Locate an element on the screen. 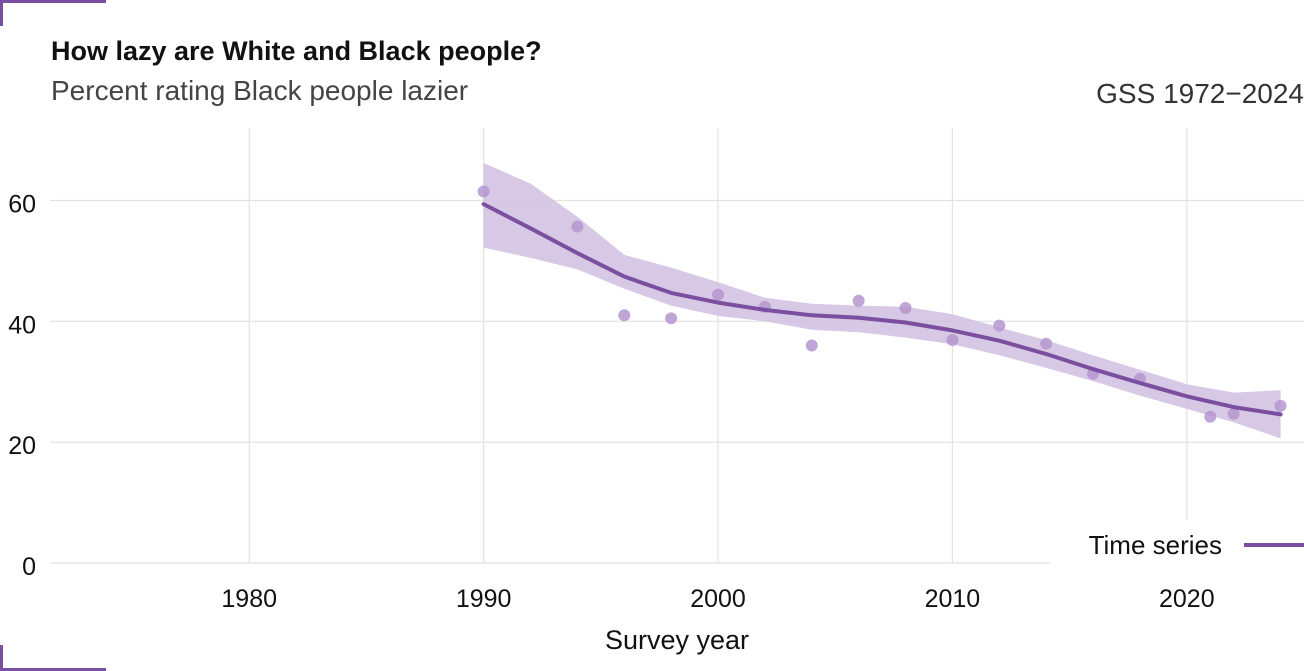 The width and height of the screenshot is (1304, 671). chart-subtitle: Percent rating Black people lazier is located at coordinates (260, 90).